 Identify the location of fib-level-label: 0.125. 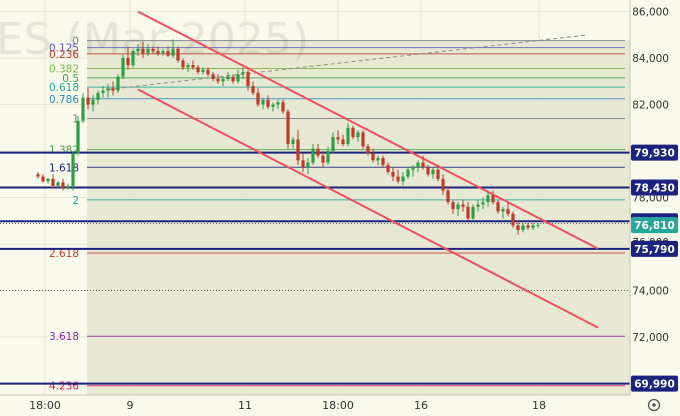
(64, 49).